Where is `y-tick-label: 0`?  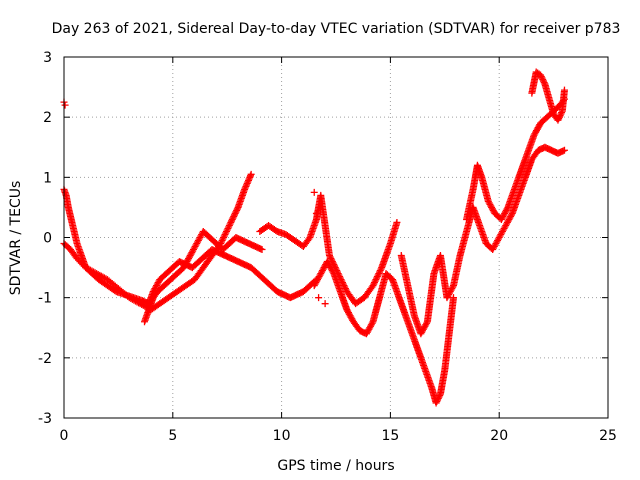
y-tick-label: 0 is located at coordinates (47, 239).